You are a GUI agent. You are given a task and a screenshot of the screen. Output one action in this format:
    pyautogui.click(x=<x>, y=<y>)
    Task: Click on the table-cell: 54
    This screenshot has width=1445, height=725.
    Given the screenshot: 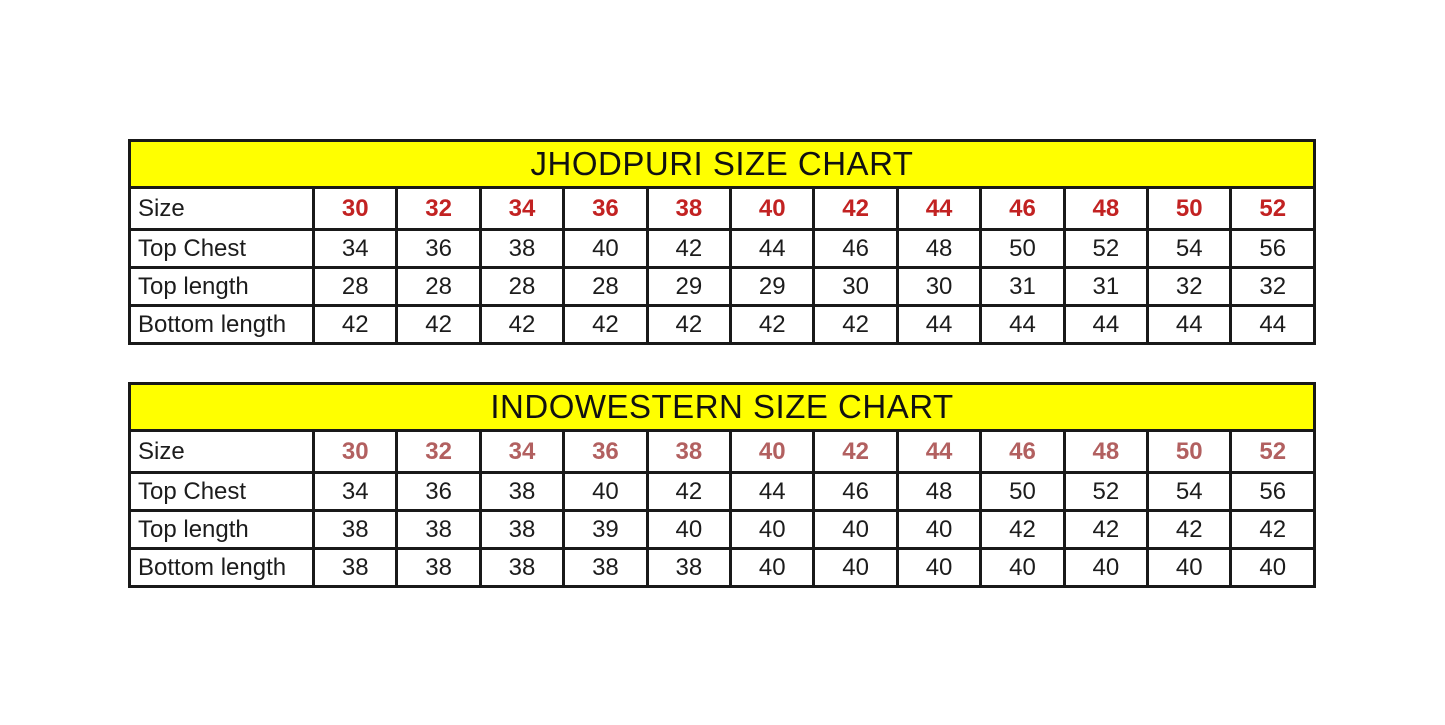 What is the action you would take?
    pyautogui.click(x=1189, y=248)
    